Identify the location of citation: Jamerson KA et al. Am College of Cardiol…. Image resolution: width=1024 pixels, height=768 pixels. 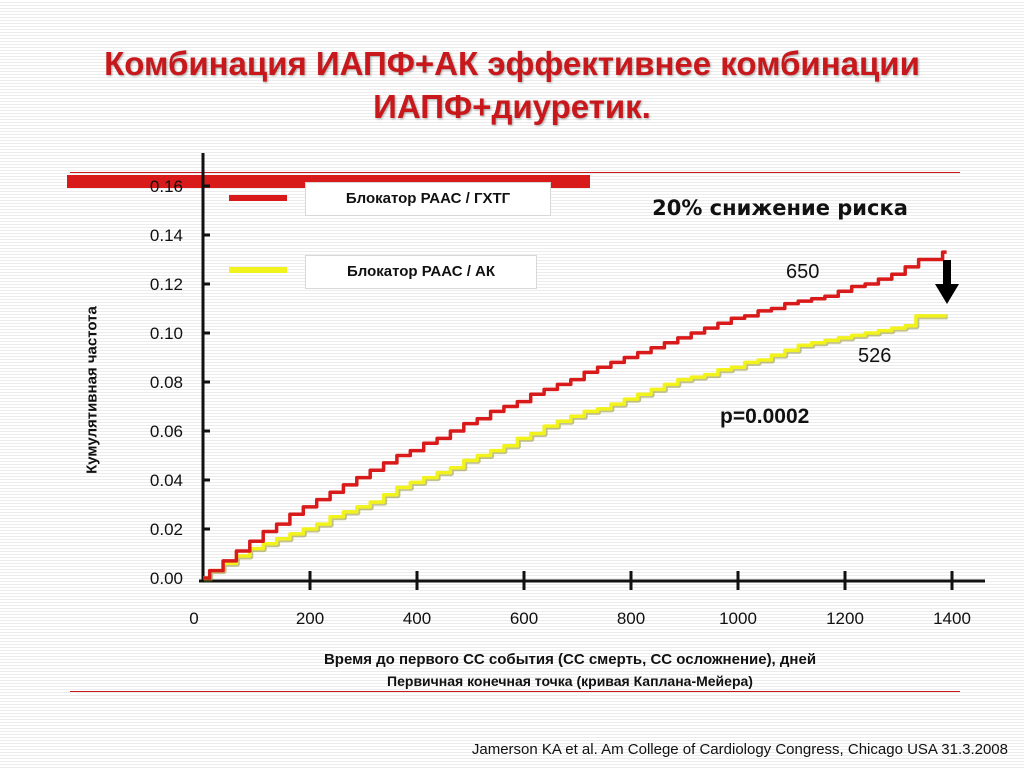
(739, 749).